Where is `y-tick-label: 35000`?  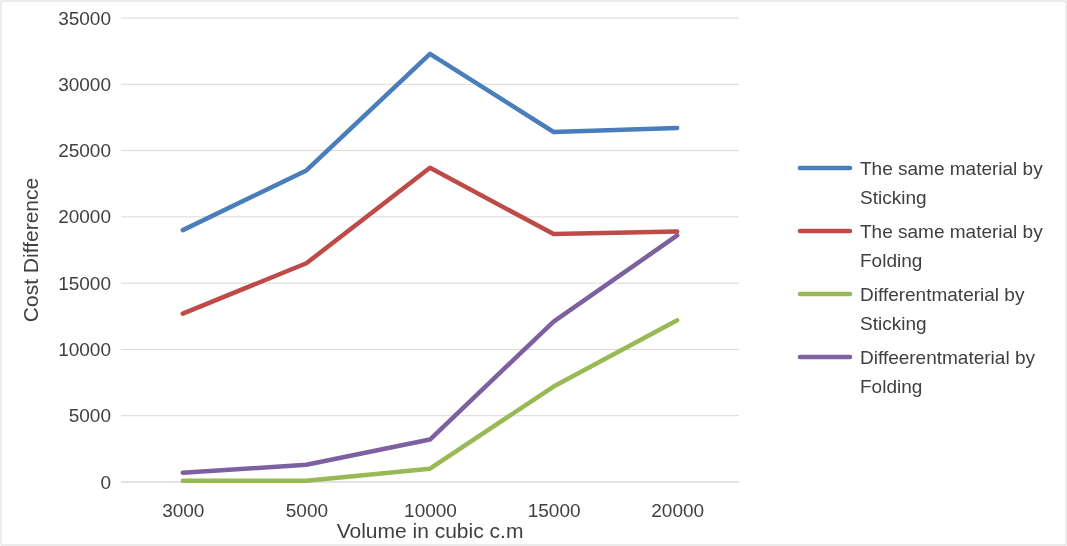 y-tick-label: 35000 is located at coordinates (84, 18).